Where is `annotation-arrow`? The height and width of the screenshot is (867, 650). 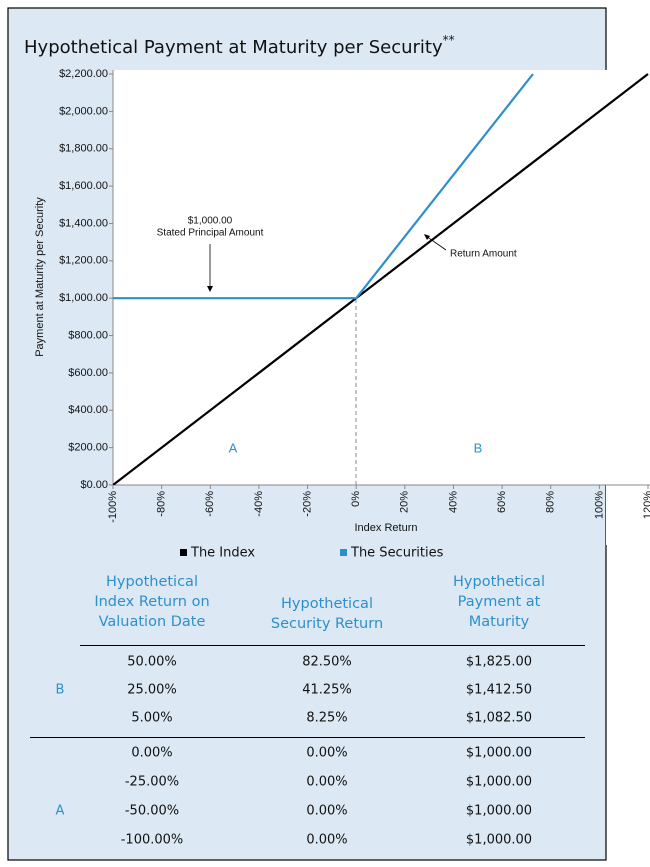
annotation-arrow is located at coordinates (436, 243).